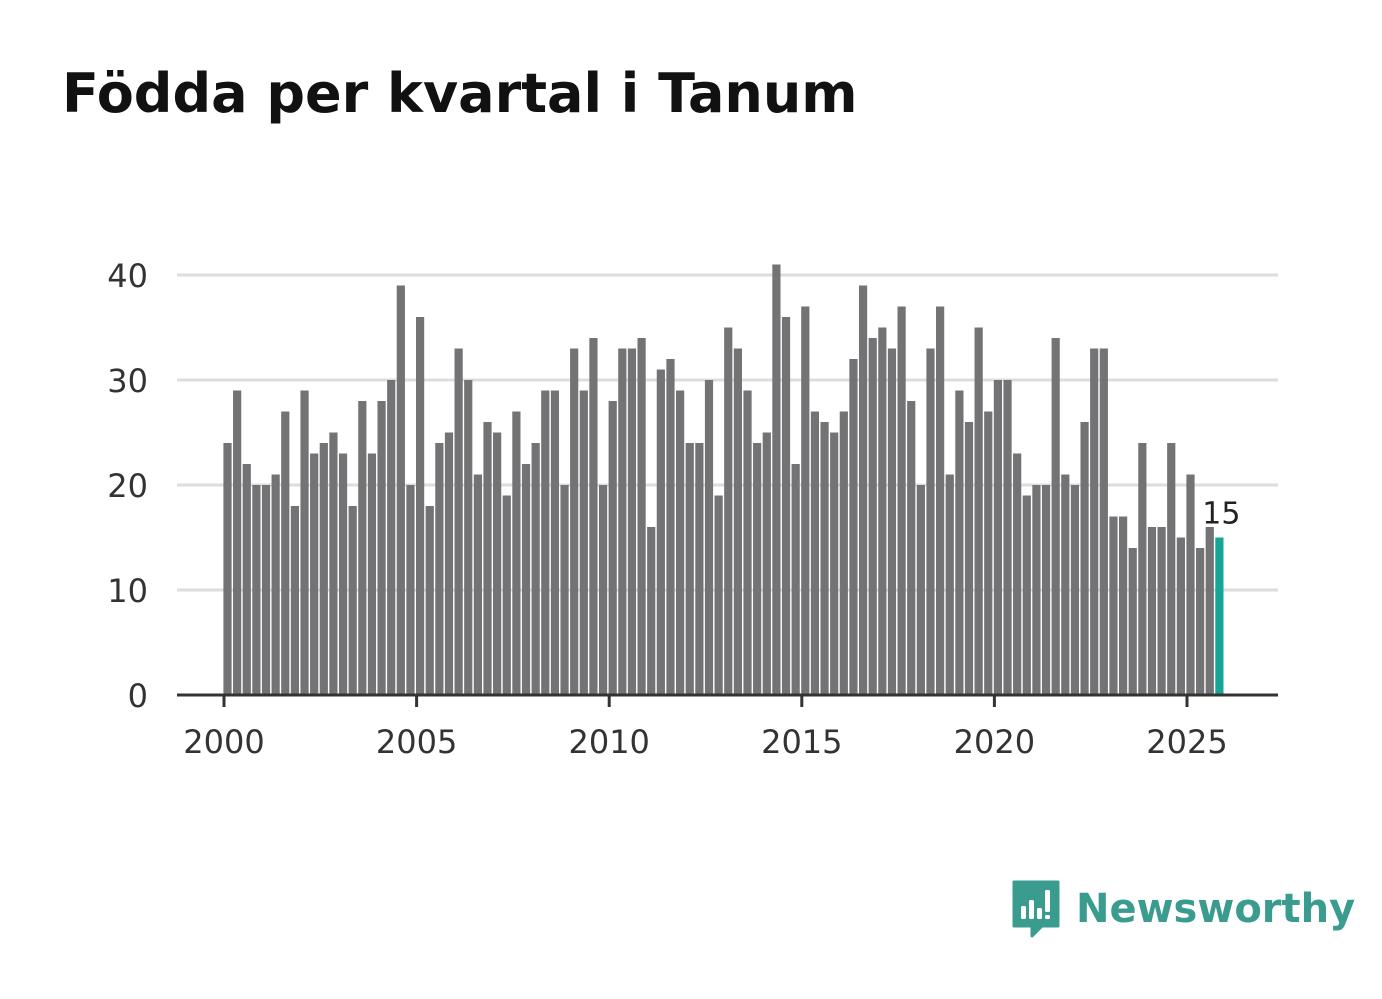 Image resolution: width=1382 pixels, height=999 pixels. What do you see at coordinates (1219, 616) in the screenshot?
I see `bar-latest` at bounding box center [1219, 616].